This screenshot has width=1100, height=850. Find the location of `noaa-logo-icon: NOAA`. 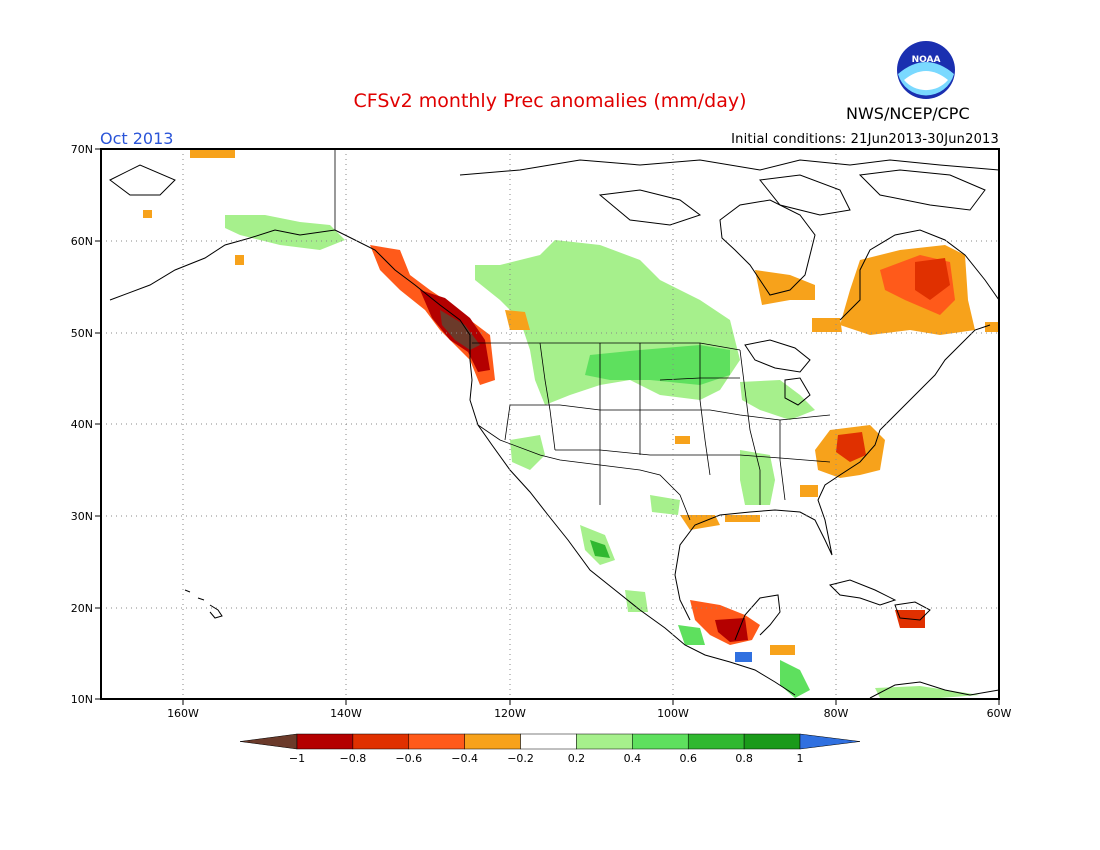

noaa-logo-icon: NOAA is located at coordinates (926, 70).